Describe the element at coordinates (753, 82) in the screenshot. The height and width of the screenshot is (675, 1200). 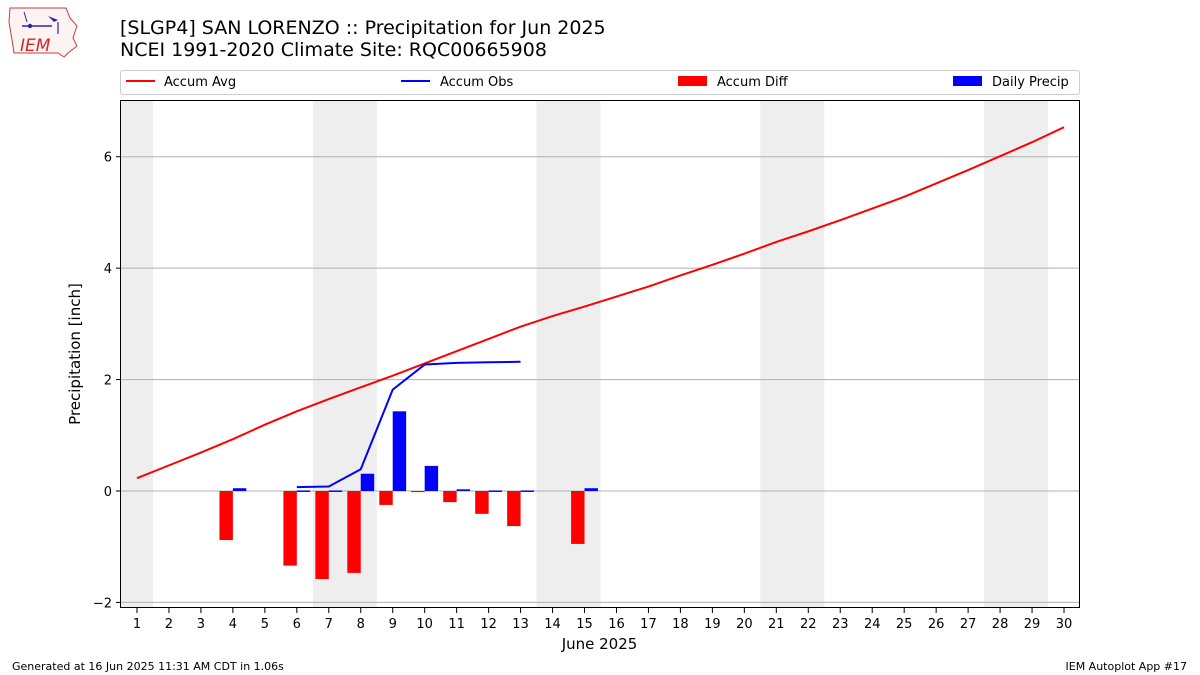
I see `legend-label-accum-diff: Accum Diff` at that location.